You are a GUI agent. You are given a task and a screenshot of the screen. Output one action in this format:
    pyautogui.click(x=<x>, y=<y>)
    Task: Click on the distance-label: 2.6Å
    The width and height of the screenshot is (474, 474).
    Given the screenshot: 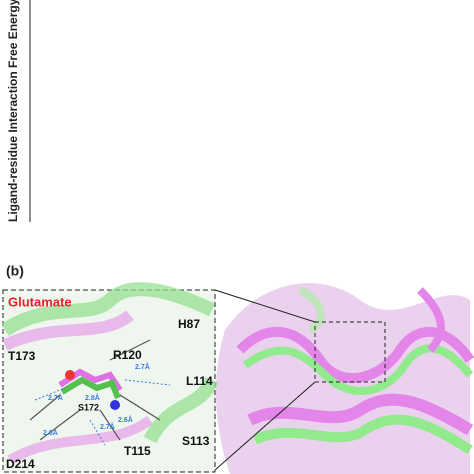 What is the action you would take?
    pyautogui.click(x=125, y=419)
    